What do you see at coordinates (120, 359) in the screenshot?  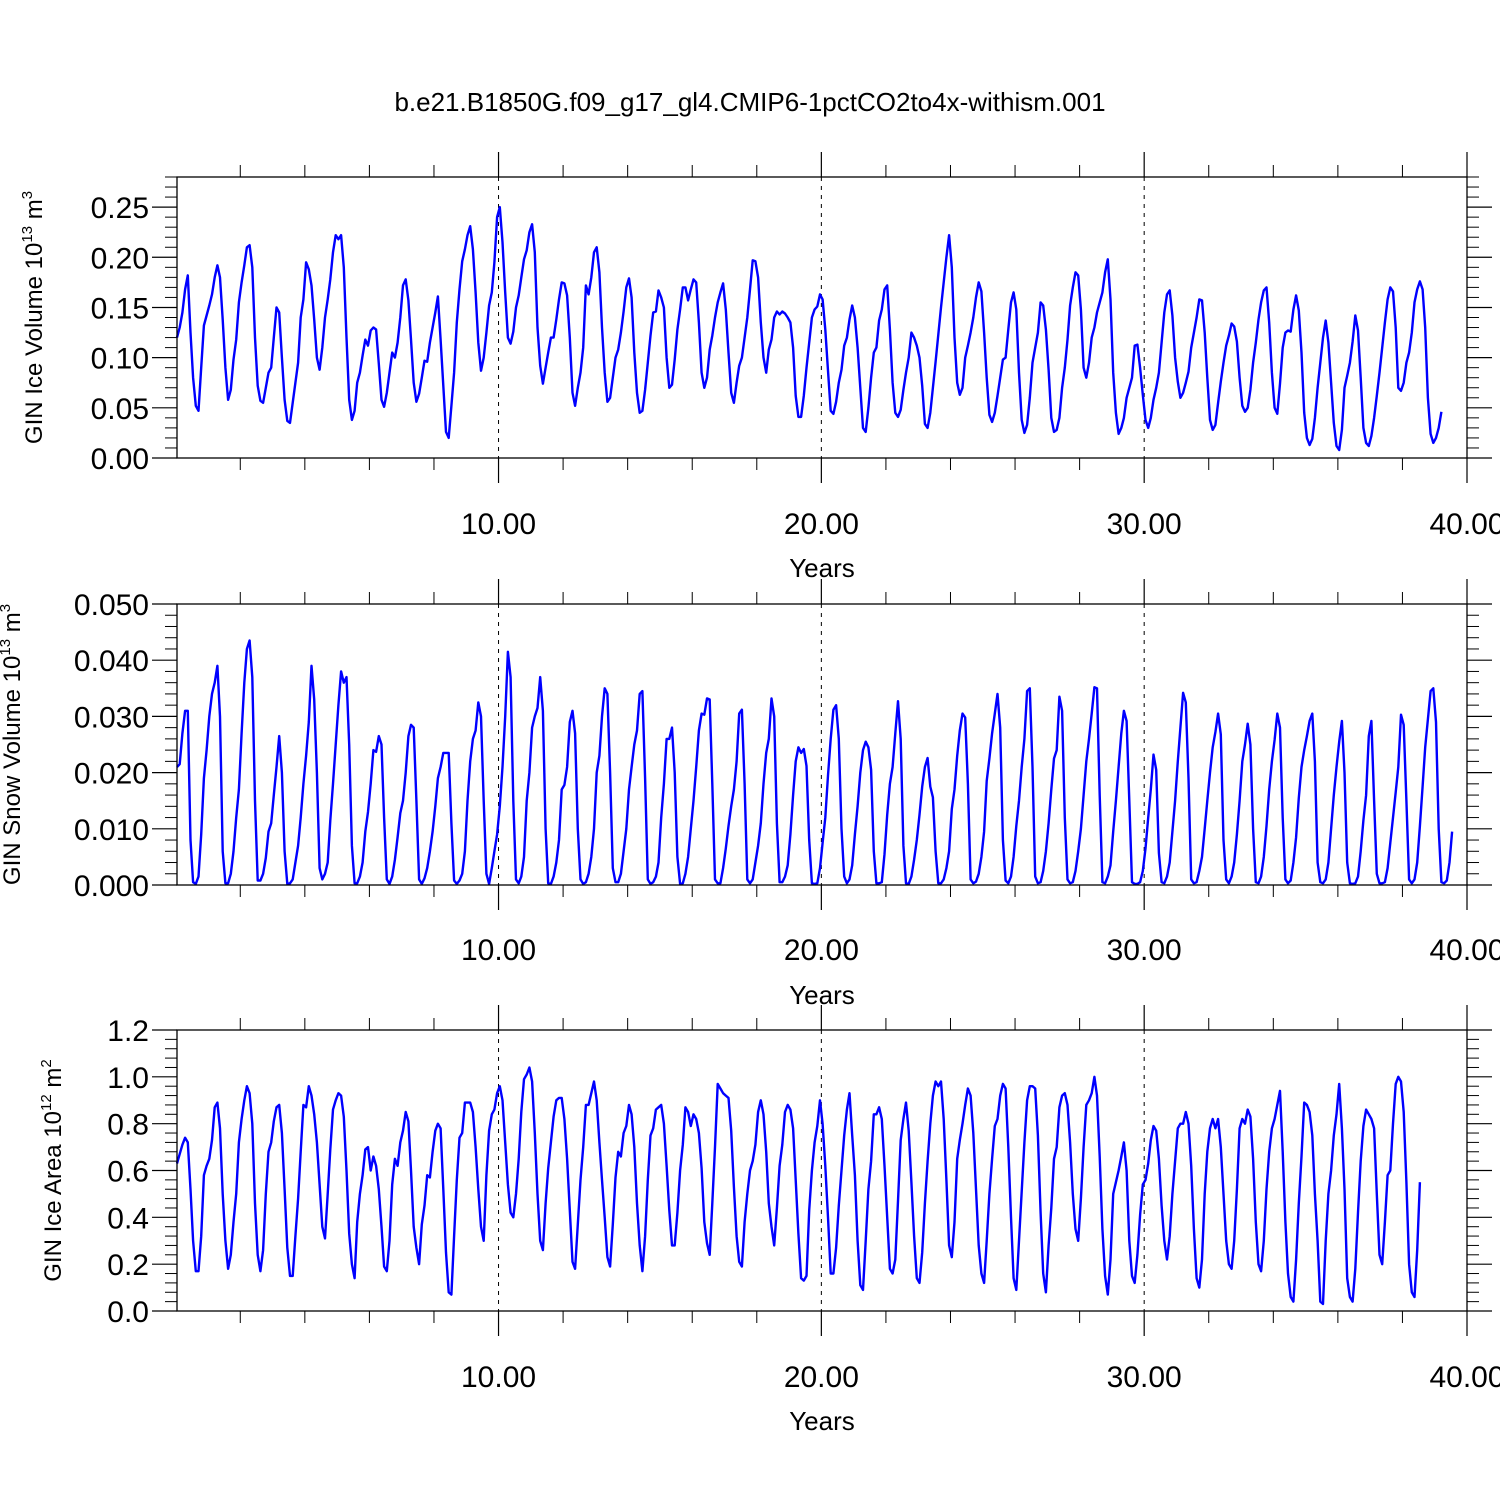 I see `y-tick-label: 0.10` at bounding box center [120, 359].